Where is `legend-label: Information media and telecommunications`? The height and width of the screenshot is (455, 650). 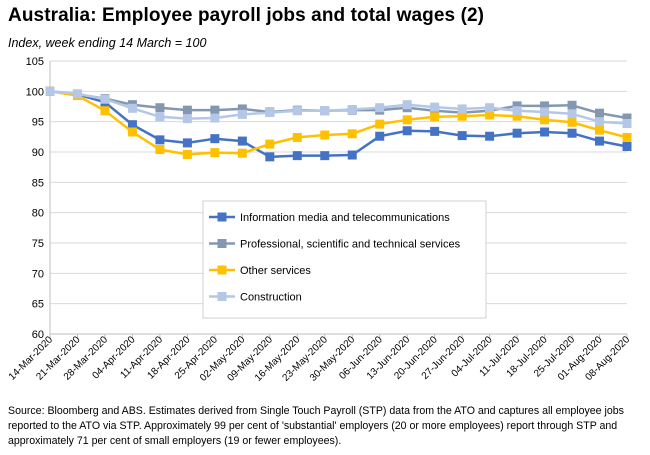 legend-label: Information media and telecommunications is located at coordinates (345, 218).